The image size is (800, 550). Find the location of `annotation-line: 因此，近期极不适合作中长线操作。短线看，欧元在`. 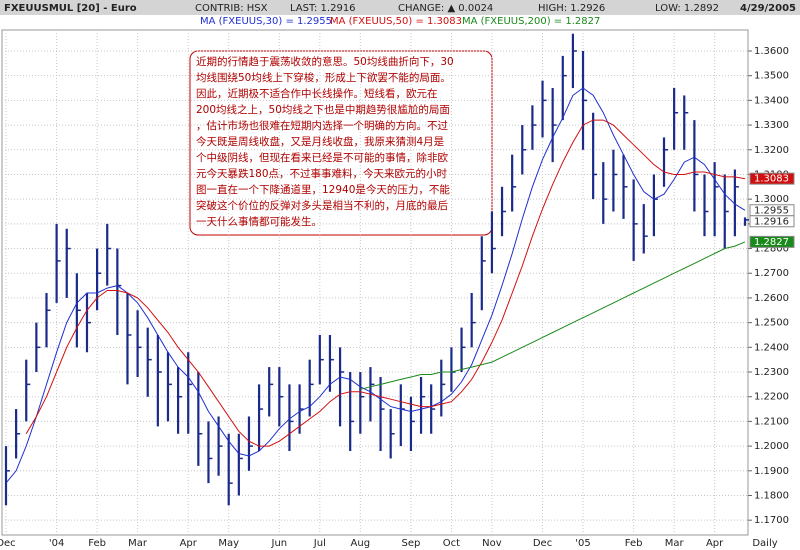

annotation-line: 因此，近期极不适合作中长线操作。短线看，欧元在 is located at coordinates (317, 93).